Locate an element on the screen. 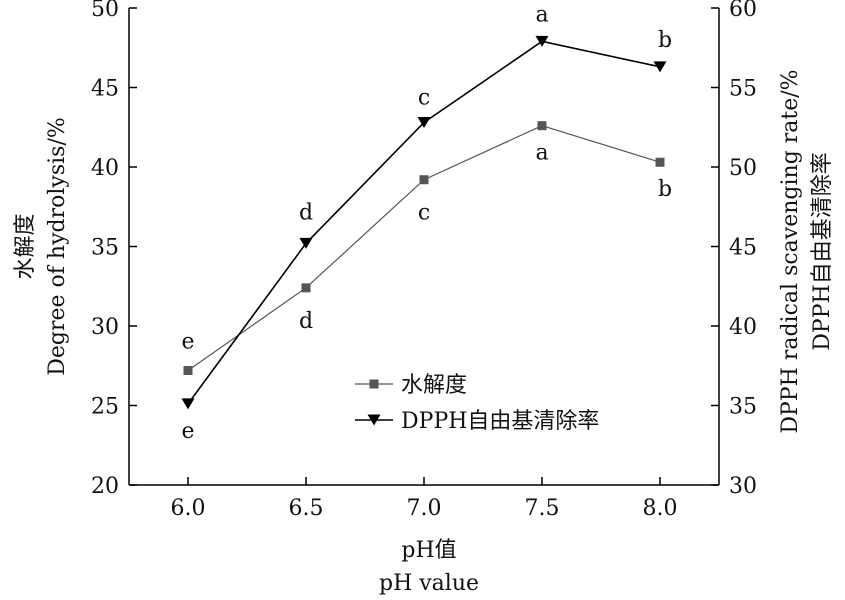 This screenshot has height=600, width=845. right-tick-label: 35 is located at coordinates (743, 407).